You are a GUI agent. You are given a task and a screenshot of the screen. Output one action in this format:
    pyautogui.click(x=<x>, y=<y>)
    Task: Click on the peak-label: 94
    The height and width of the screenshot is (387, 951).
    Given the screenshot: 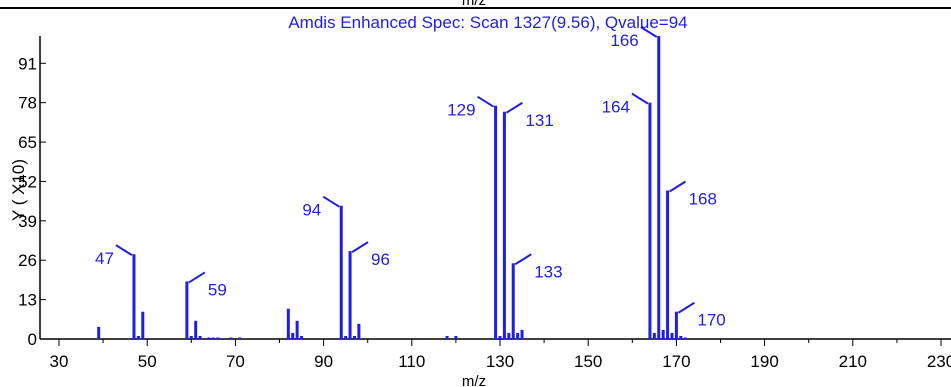 What is the action you would take?
    pyautogui.click(x=311, y=210)
    